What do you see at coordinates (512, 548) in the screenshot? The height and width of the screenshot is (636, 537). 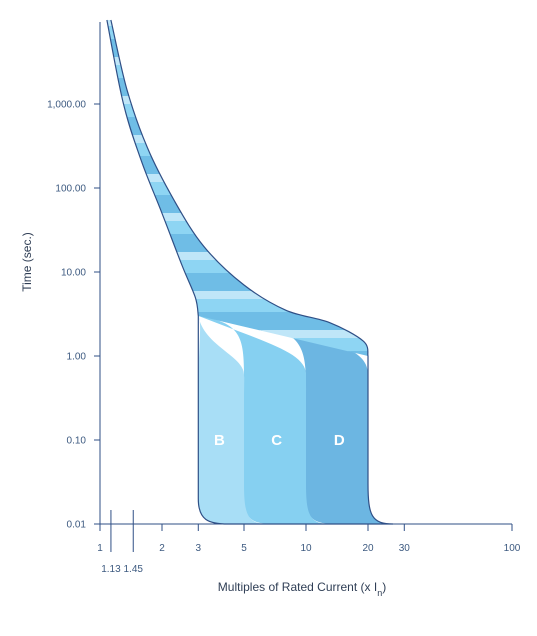 I see `x-tick-label: 100` at bounding box center [512, 548].